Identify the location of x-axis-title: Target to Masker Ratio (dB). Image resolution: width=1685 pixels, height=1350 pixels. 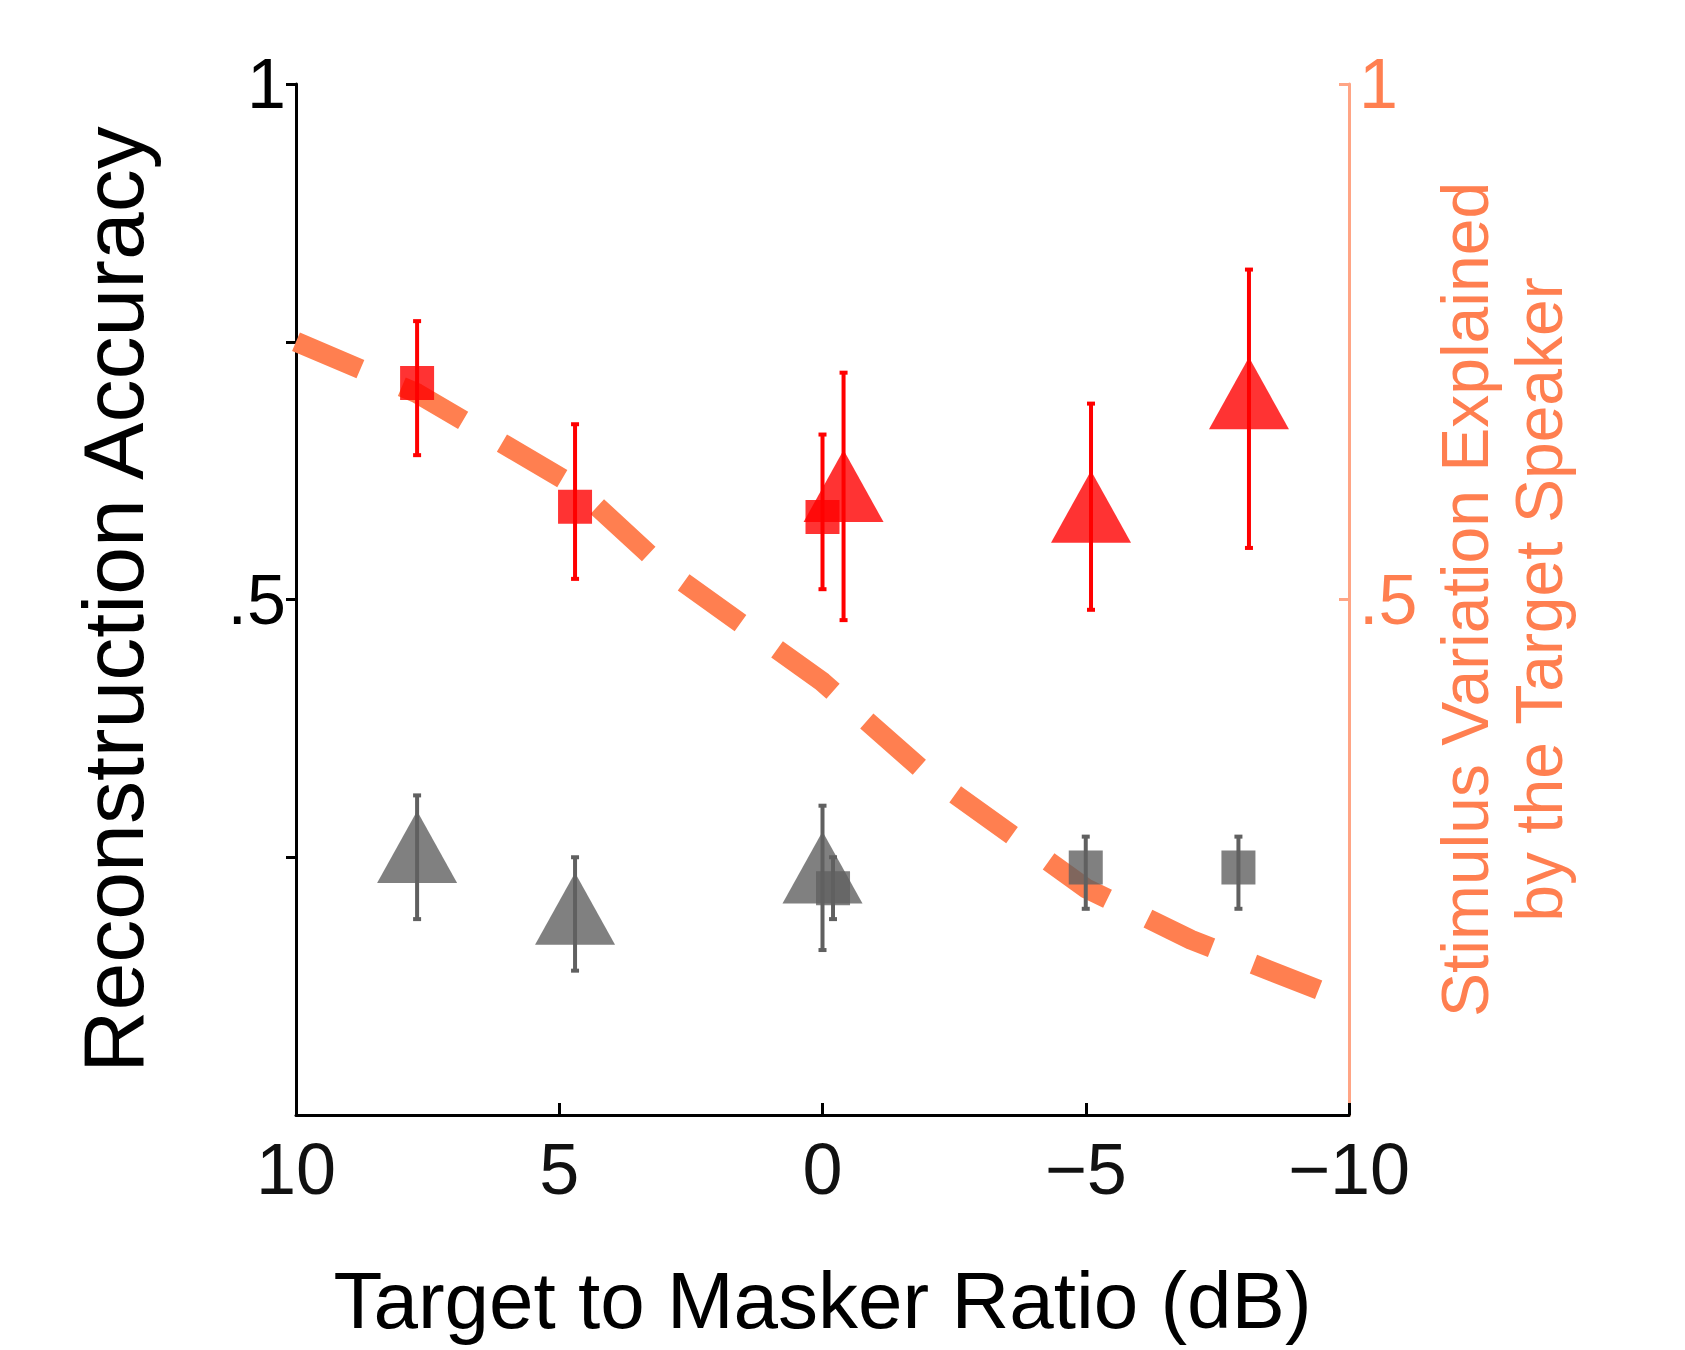
(822, 1300).